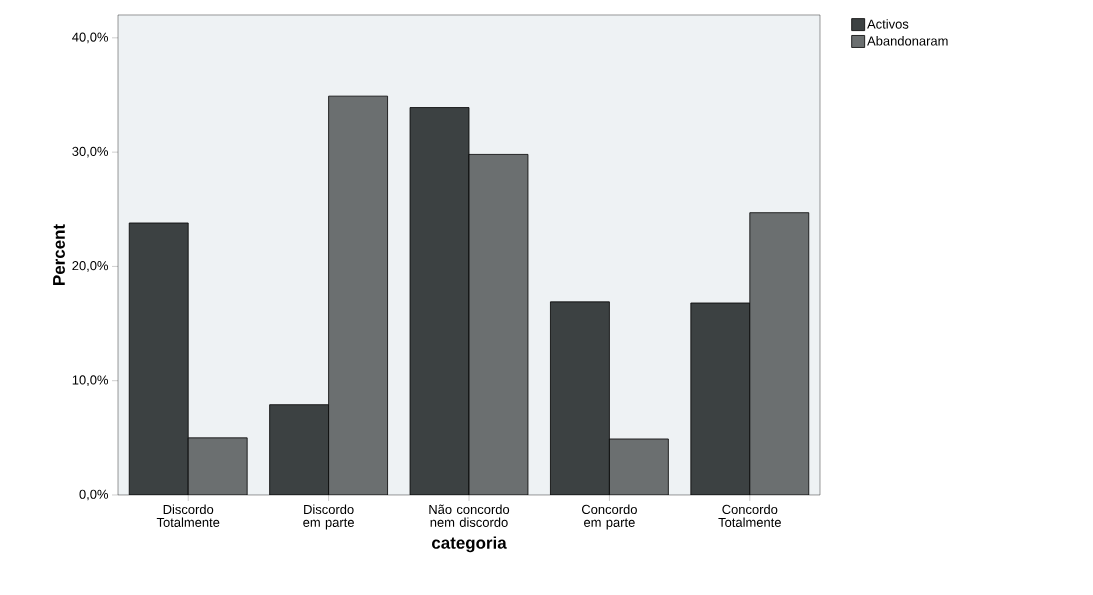  I want to click on y-tick-label: 10,0%, so click(90, 381).